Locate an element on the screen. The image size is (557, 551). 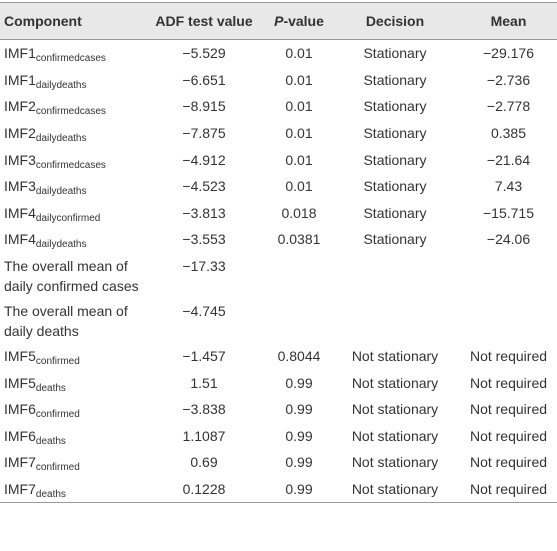
component-cell: IMF2confirmedcases is located at coordinates (70, 107).